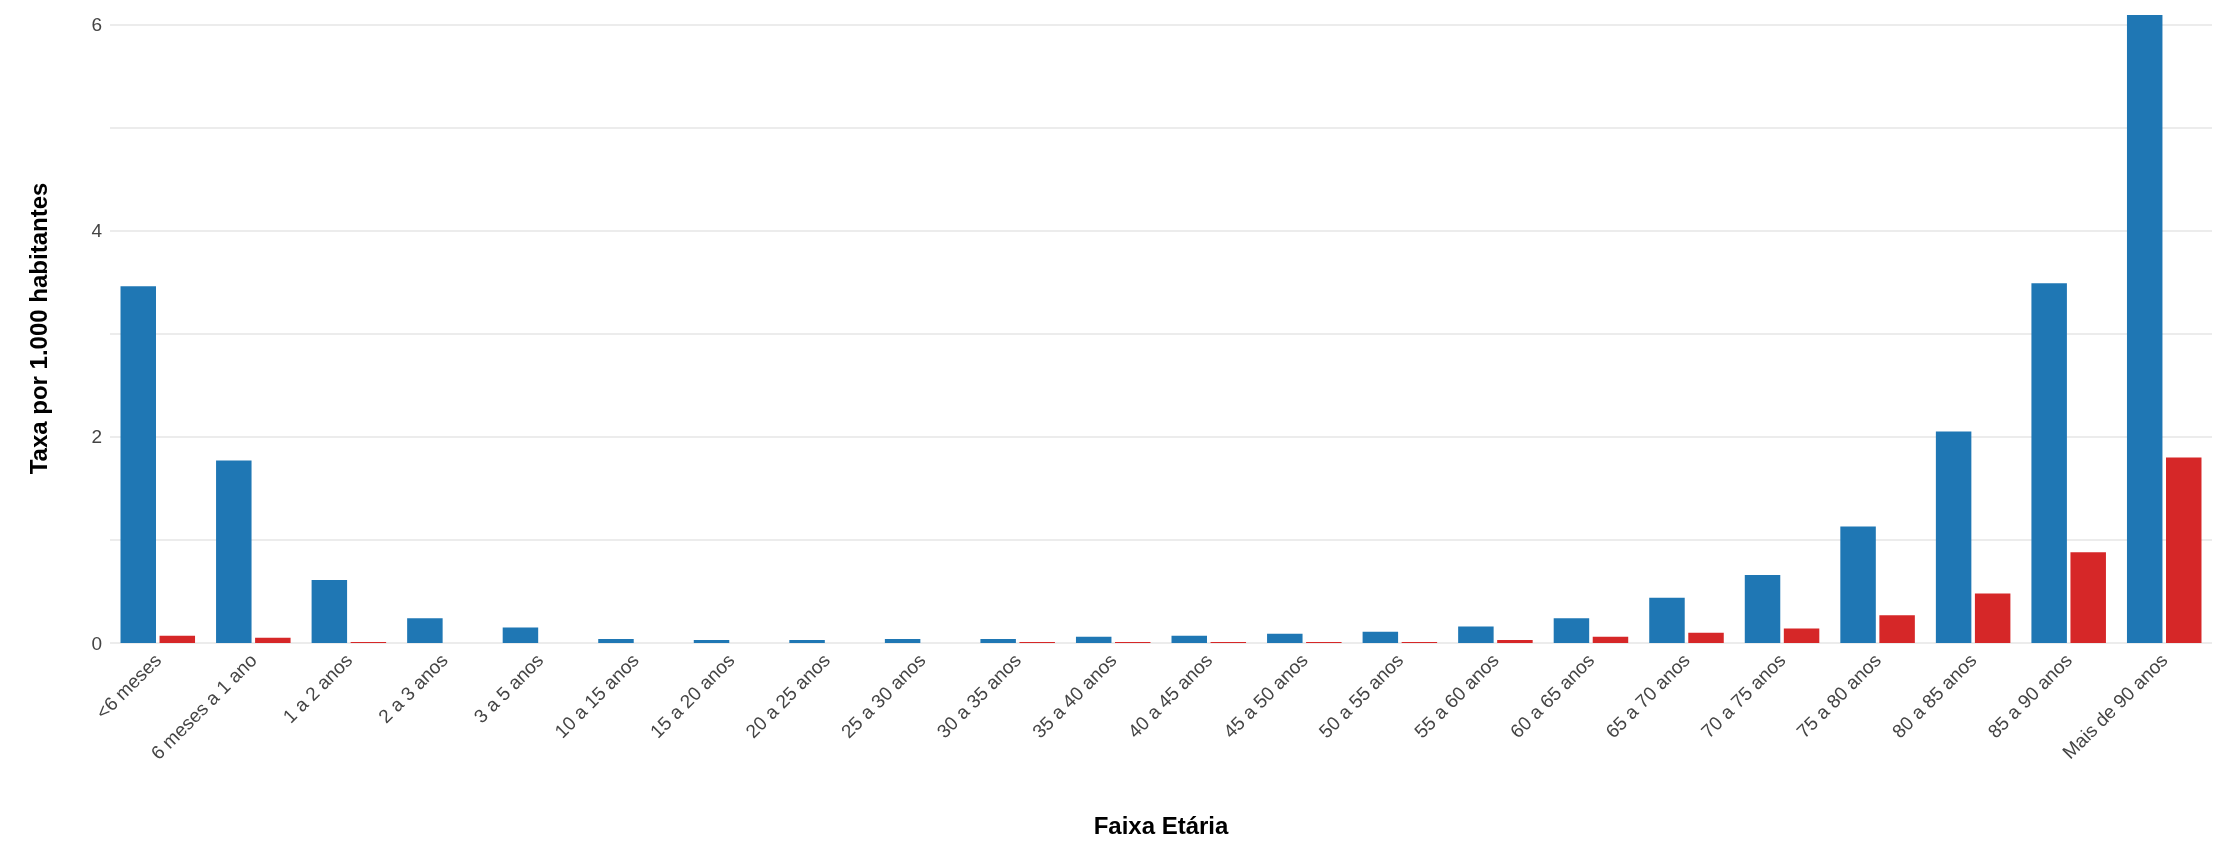 The image size is (2232, 842). I want to click on y-tick-label: 4, so click(97, 231).